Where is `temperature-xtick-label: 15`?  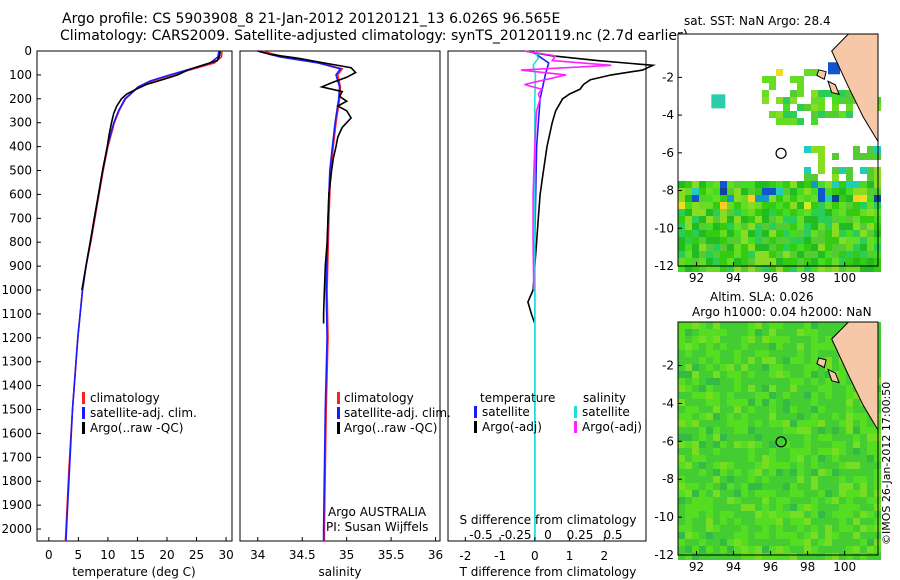
temperature-xtick-label: 15 is located at coordinates (137, 555).